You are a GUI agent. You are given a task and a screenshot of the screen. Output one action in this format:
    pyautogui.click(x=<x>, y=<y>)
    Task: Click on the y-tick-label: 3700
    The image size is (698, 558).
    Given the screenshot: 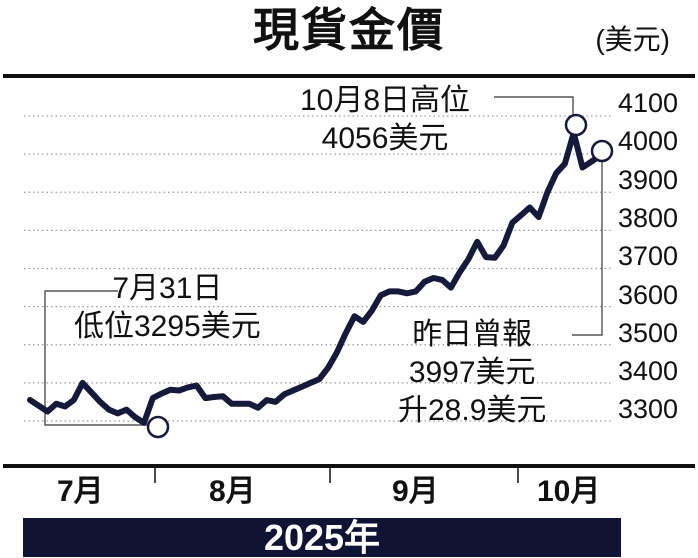 What is the action you would take?
    pyautogui.click(x=648, y=256)
    